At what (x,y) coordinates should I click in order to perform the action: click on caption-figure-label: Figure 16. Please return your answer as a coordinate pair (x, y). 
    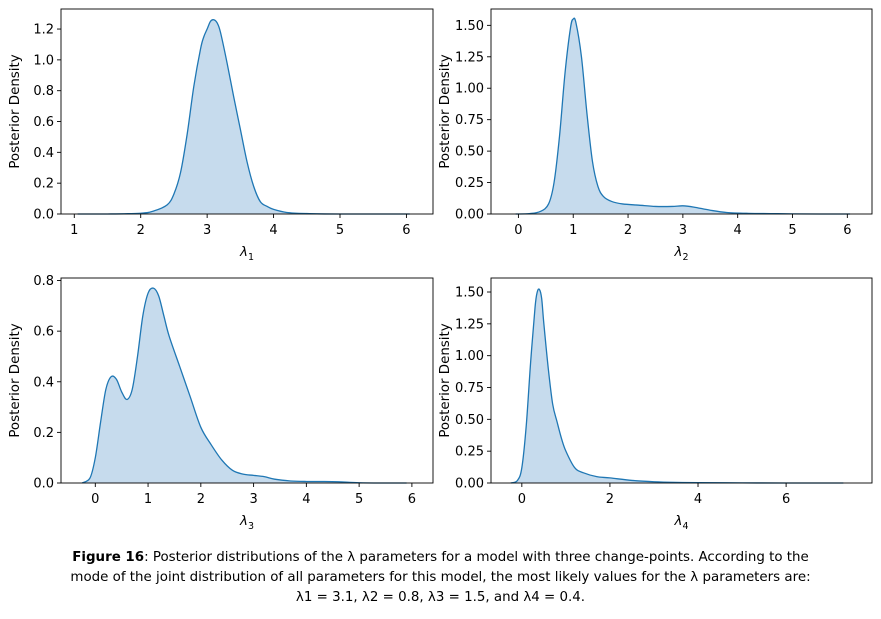
    Looking at the image, I should click on (108, 557).